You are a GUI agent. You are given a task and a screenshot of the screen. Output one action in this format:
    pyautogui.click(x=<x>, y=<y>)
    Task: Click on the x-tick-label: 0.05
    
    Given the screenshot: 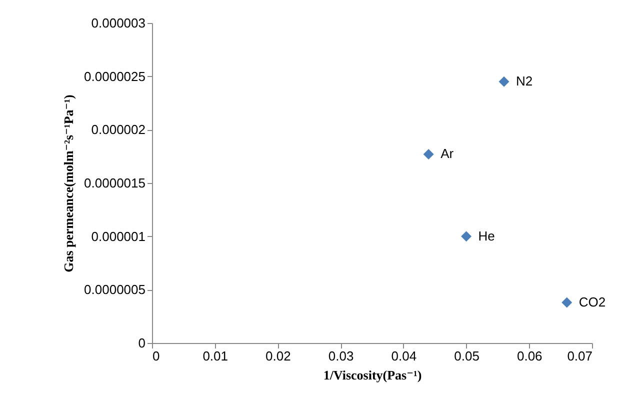 What is the action you would take?
    pyautogui.click(x=467, y=356)
    